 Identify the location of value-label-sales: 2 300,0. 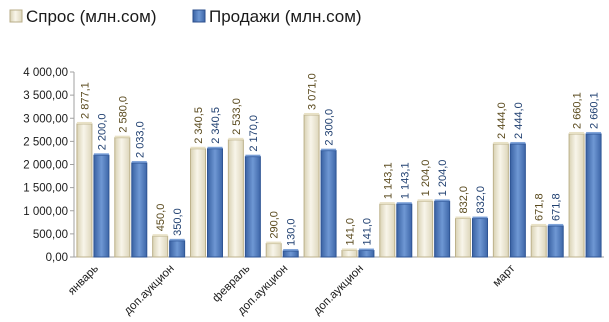
(330, 127).